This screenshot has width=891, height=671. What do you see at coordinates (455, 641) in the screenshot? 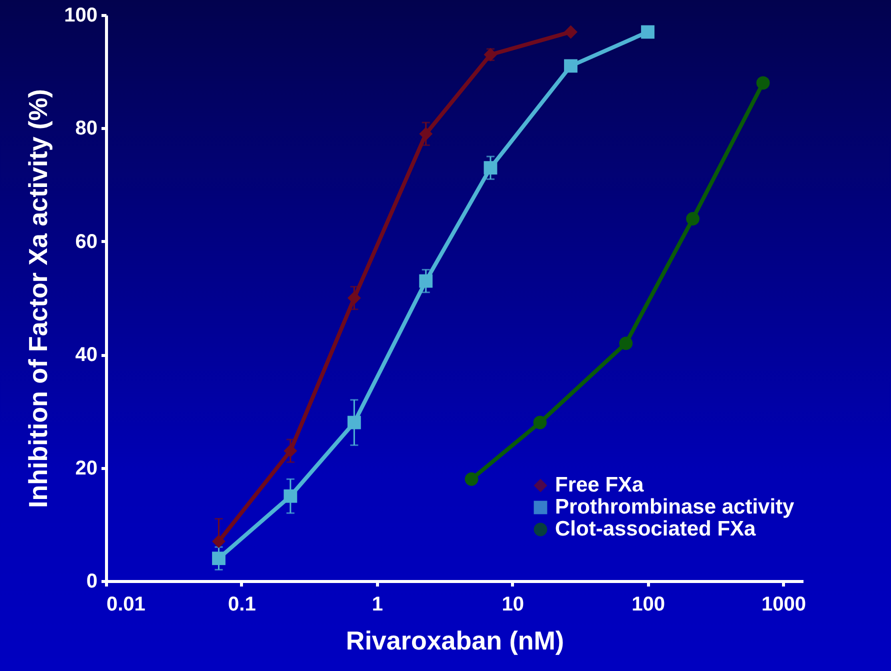
I see `x-axis-title: Rivaroxaban (nM)` at bounding box center [455, 641].